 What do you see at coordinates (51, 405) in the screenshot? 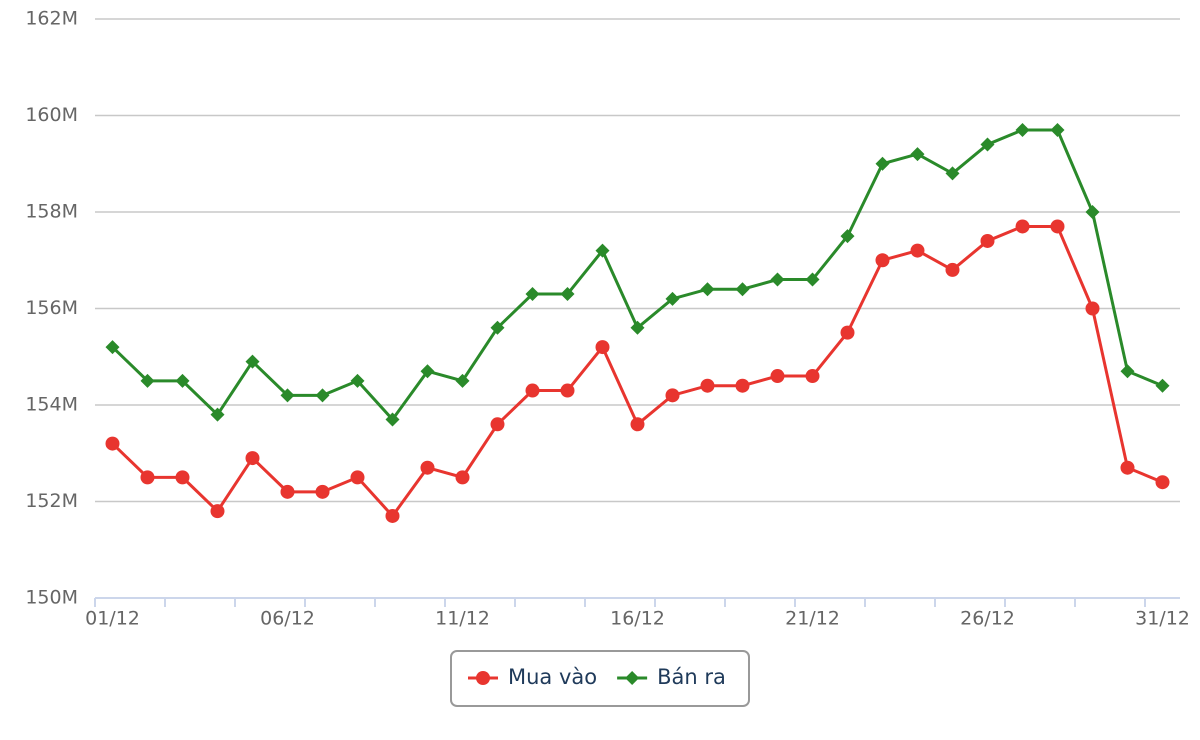
I see `y-tick-label: 154M` at bounding box center [51, 405].